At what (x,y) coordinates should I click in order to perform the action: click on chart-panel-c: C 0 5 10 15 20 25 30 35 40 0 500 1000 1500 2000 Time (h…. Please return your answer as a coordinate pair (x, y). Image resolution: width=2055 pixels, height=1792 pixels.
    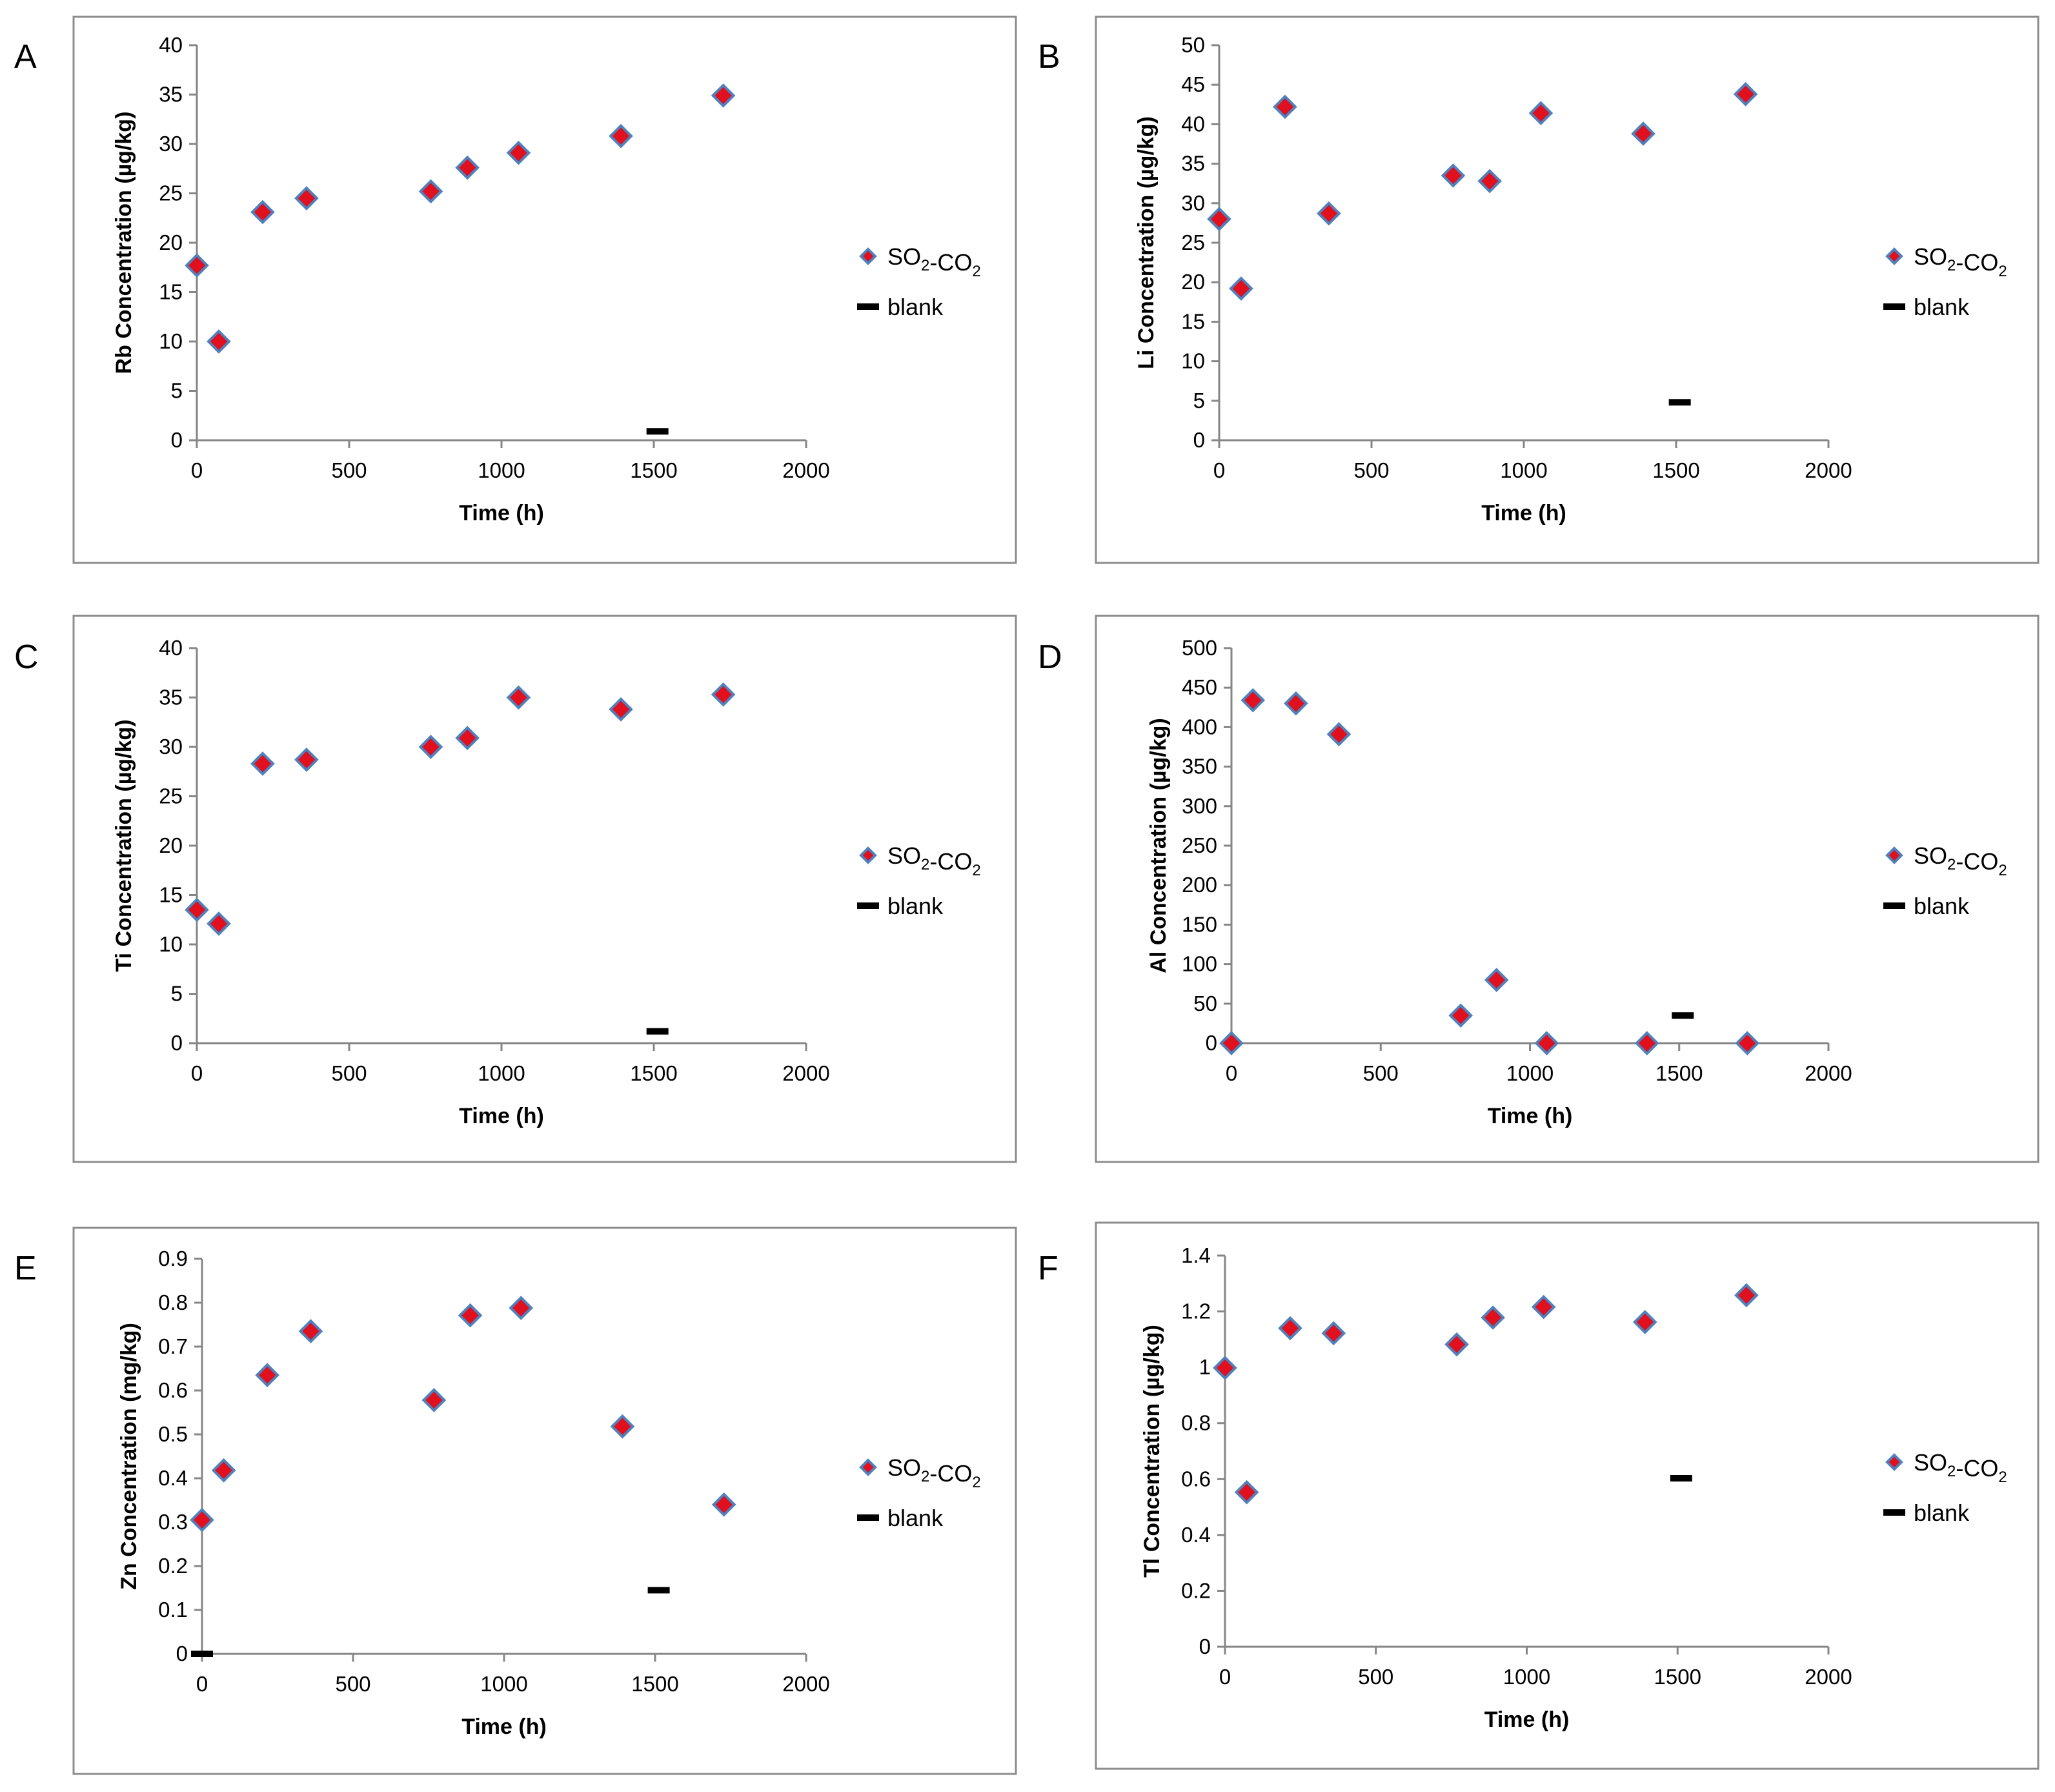
    Looking at the image, I should click on (515, 889).